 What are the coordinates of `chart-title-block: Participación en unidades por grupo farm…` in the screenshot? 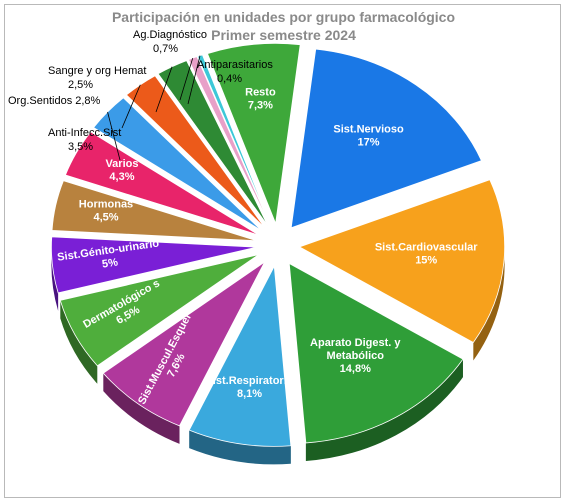 It's located at (283, 26).